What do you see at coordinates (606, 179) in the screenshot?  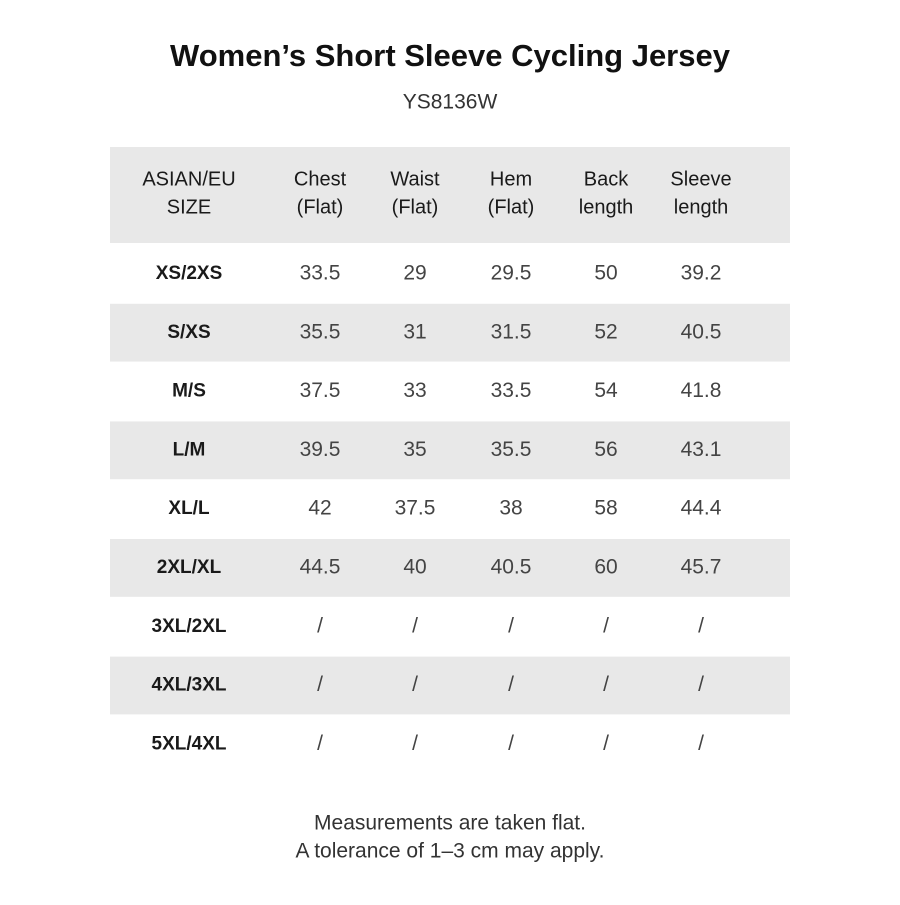 I see `column-header: Back` at bounding box center [606, 179].